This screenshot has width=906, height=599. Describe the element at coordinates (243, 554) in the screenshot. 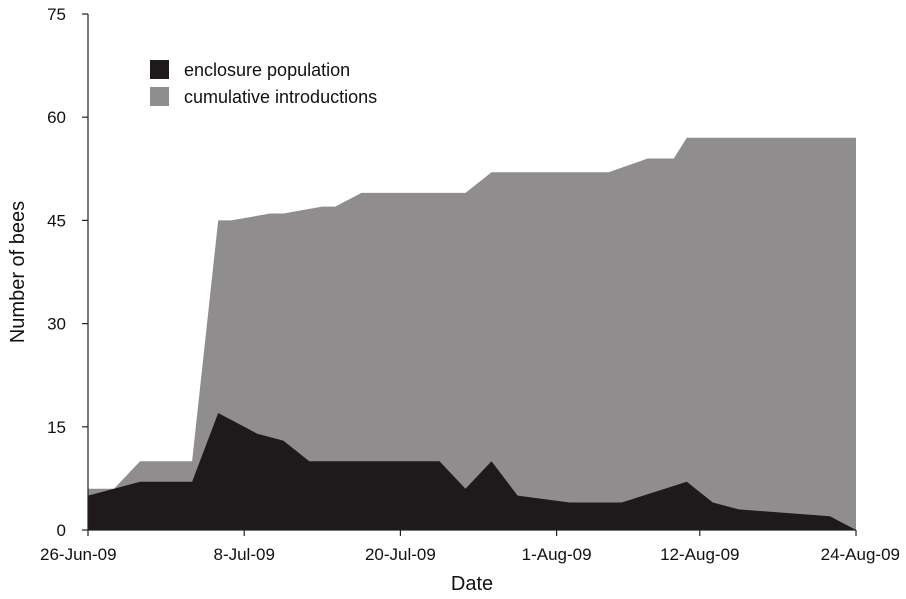

I see `x-tick-label: 8-Jul-09` at that location.